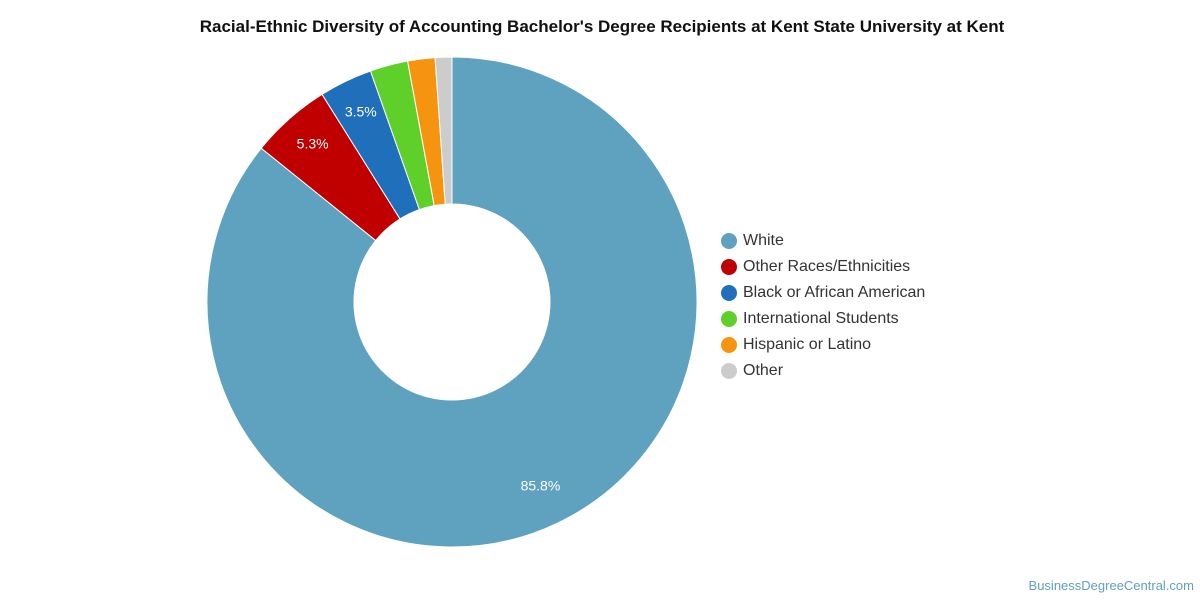 Image resolution: width=1200 pixels, height=600 pixels. I want to click on legend-label: International Students, so click(821, 318).